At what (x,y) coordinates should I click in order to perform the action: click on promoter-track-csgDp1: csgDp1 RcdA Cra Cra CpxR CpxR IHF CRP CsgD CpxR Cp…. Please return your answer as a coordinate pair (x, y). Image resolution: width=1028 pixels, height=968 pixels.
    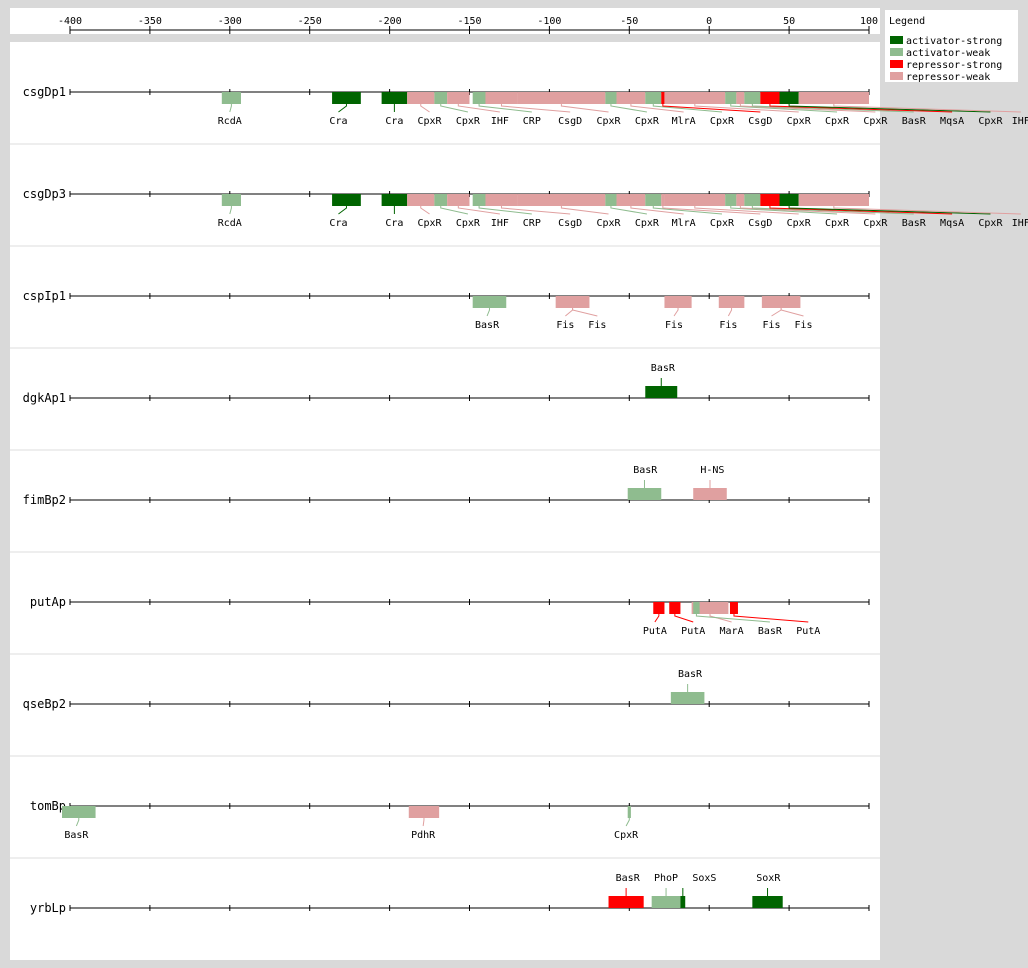
    Looking at the image, I should click on (525, 106).